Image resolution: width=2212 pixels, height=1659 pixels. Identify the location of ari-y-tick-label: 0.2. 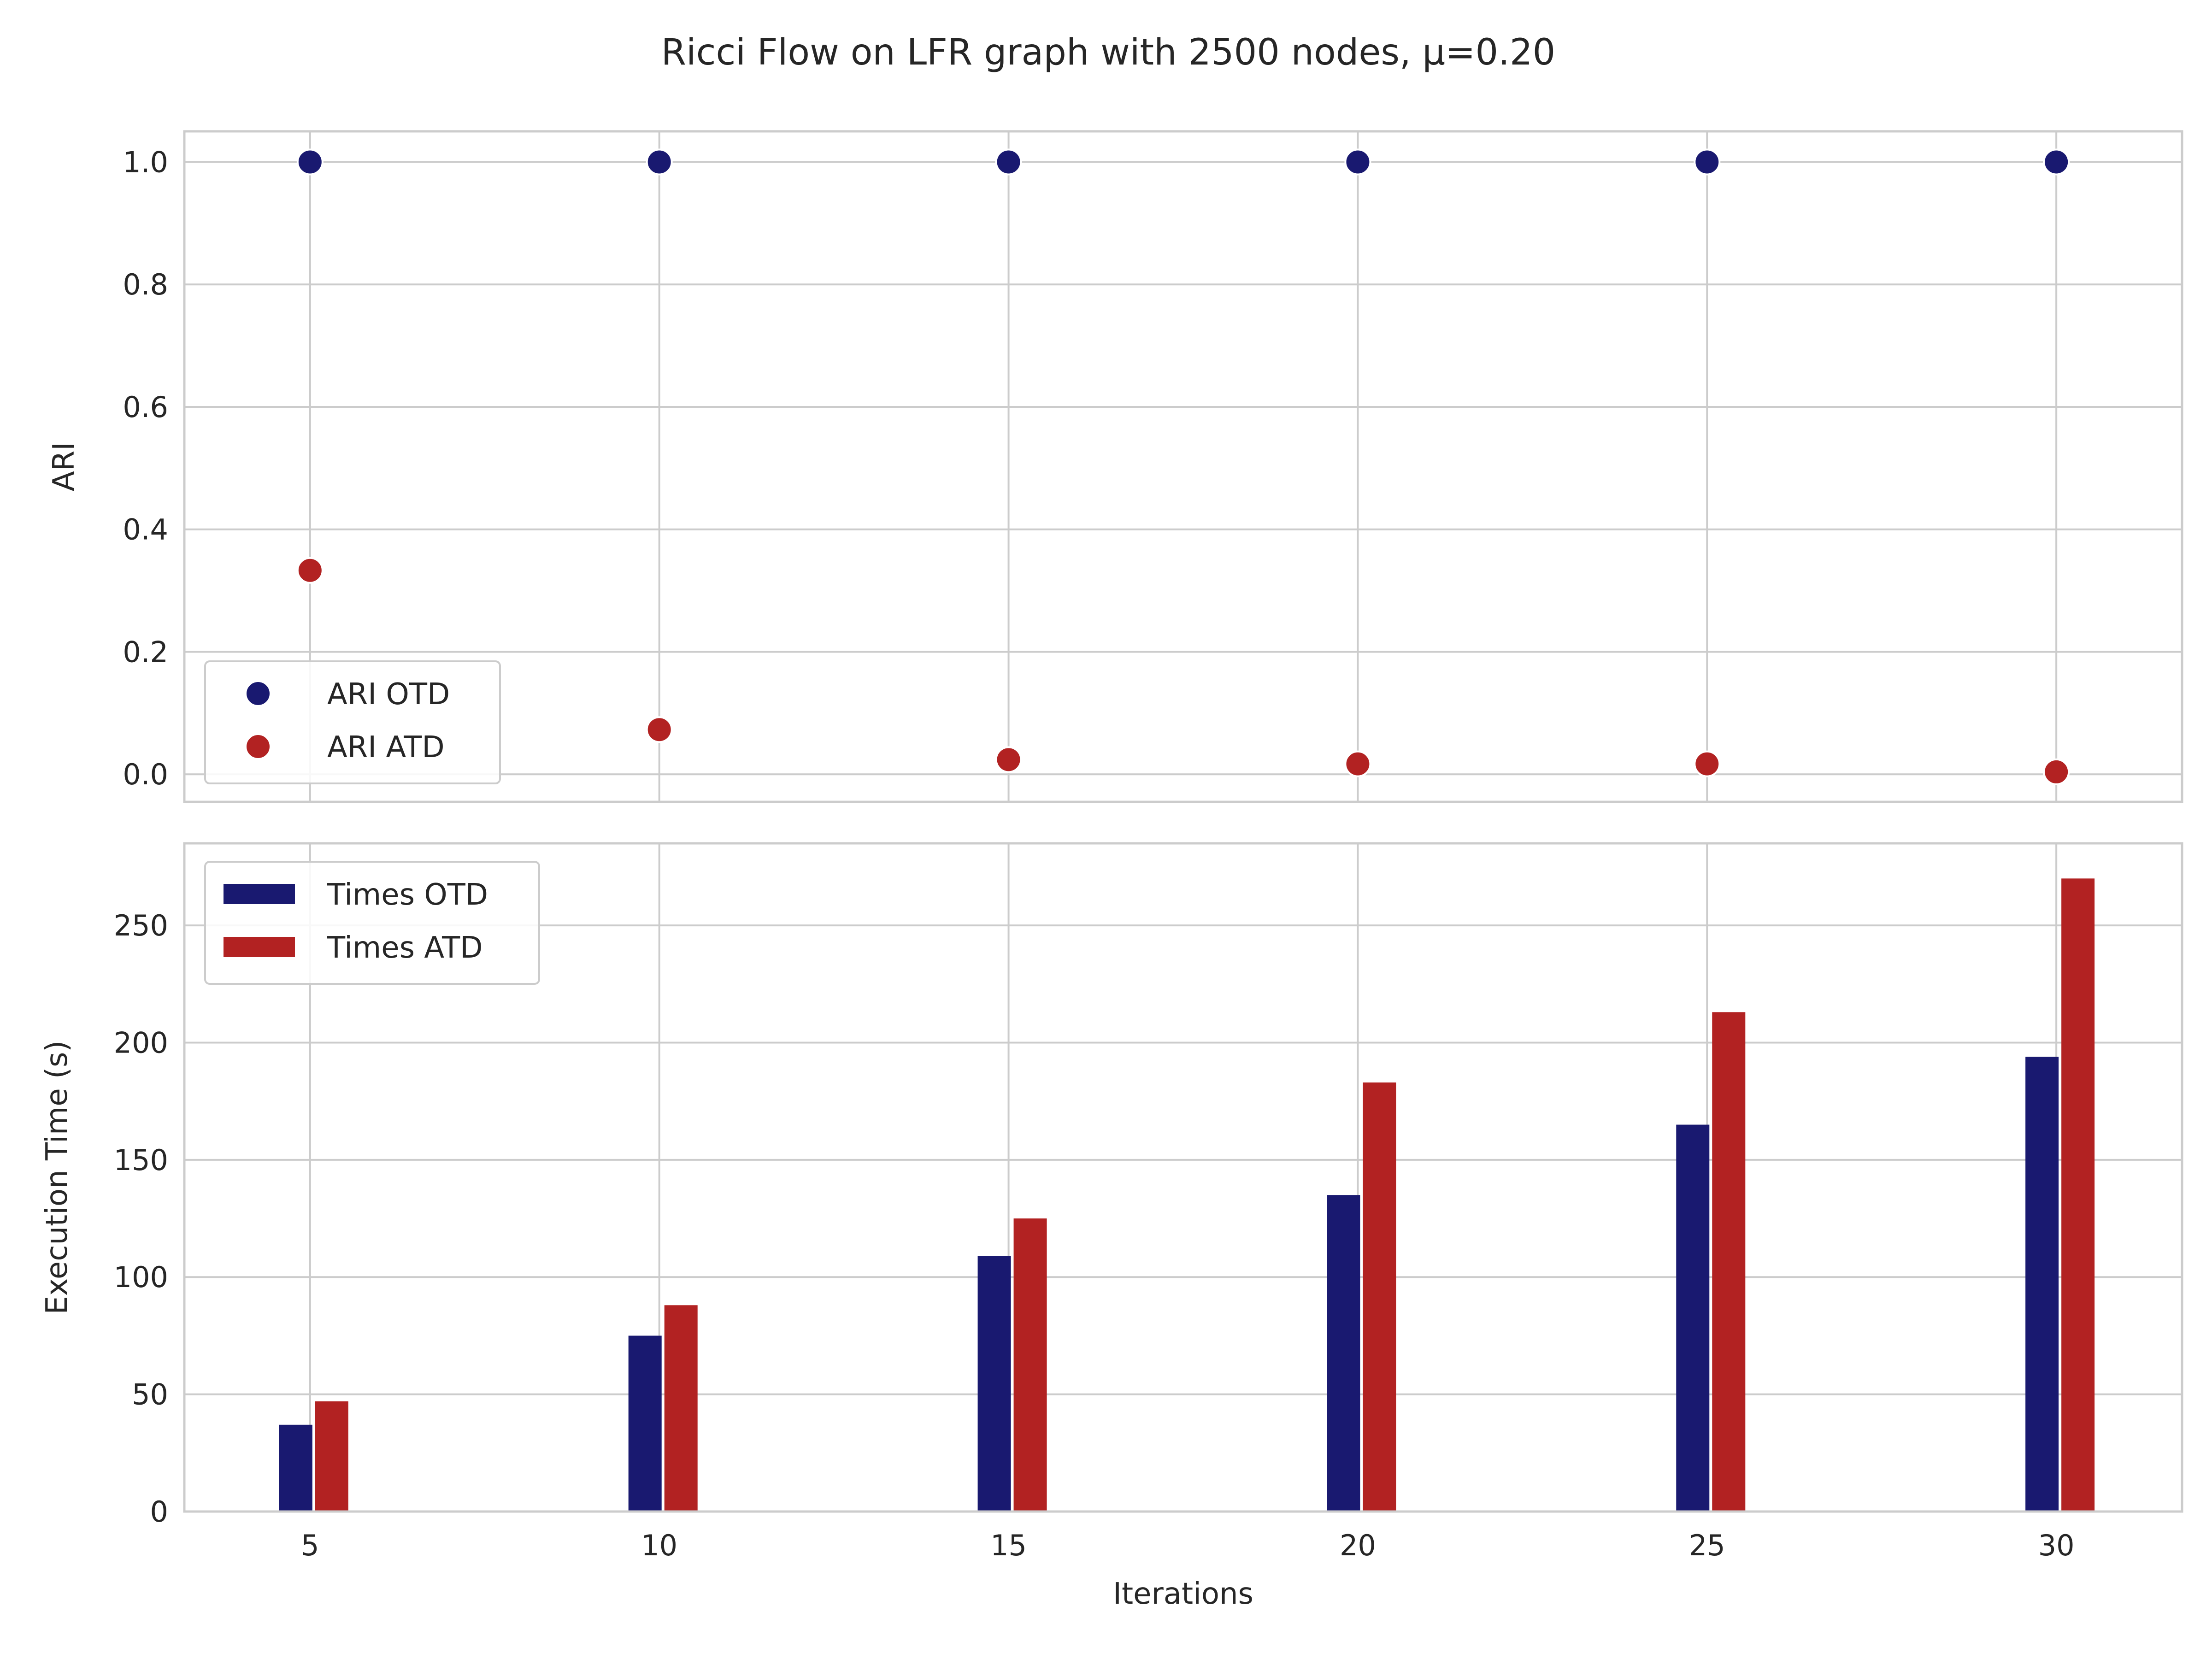
(145, 652).